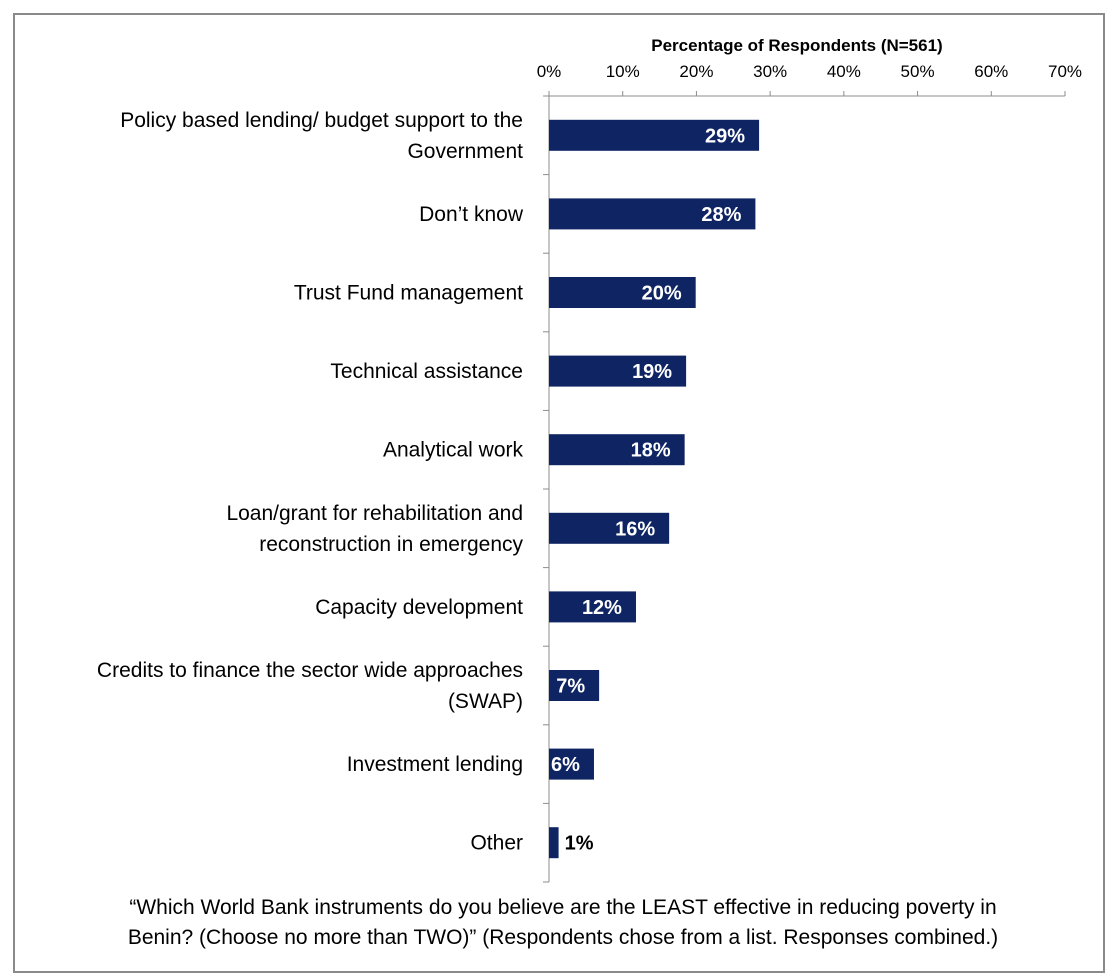  Describe the element at coordinates (770, 71) in the screenshot. I see `x-tick-label: 30%` at that location.